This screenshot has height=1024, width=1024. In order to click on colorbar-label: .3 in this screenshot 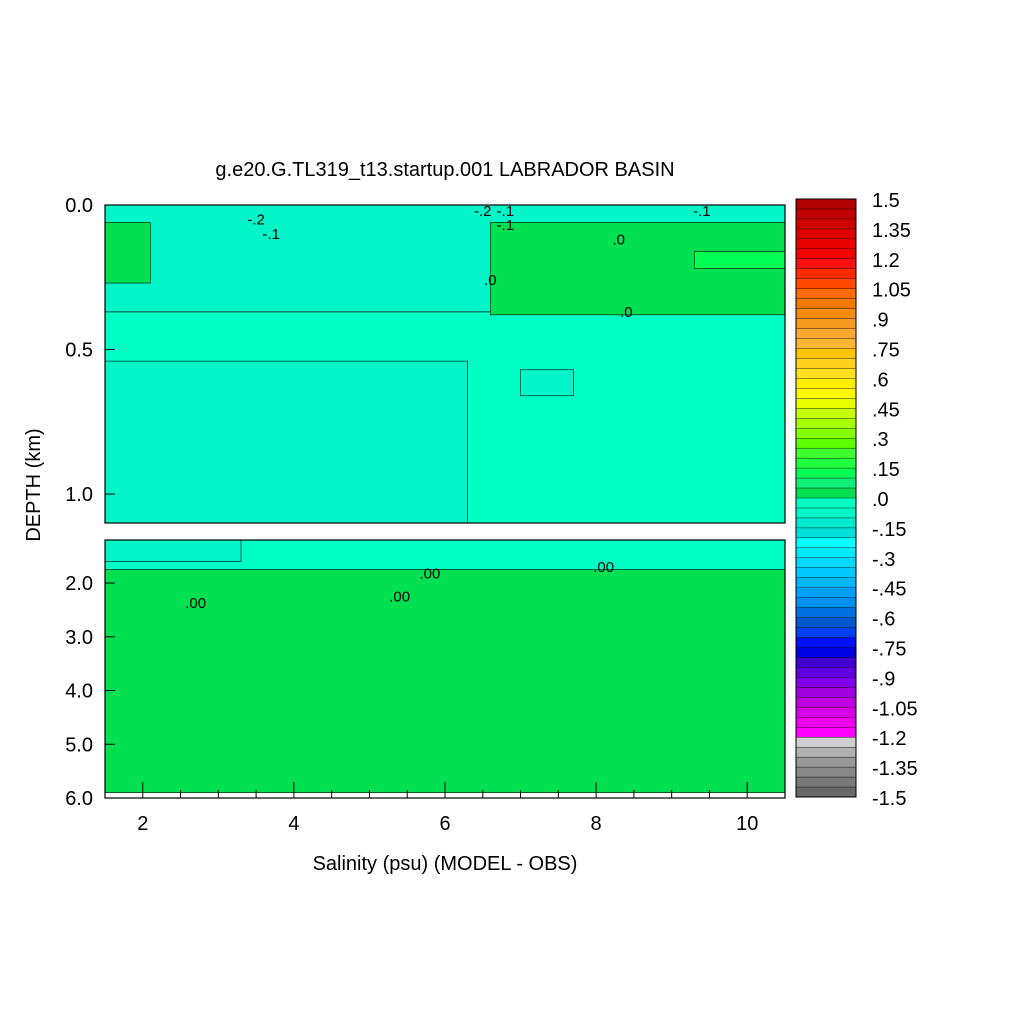, I will do `click(880, 440)`.